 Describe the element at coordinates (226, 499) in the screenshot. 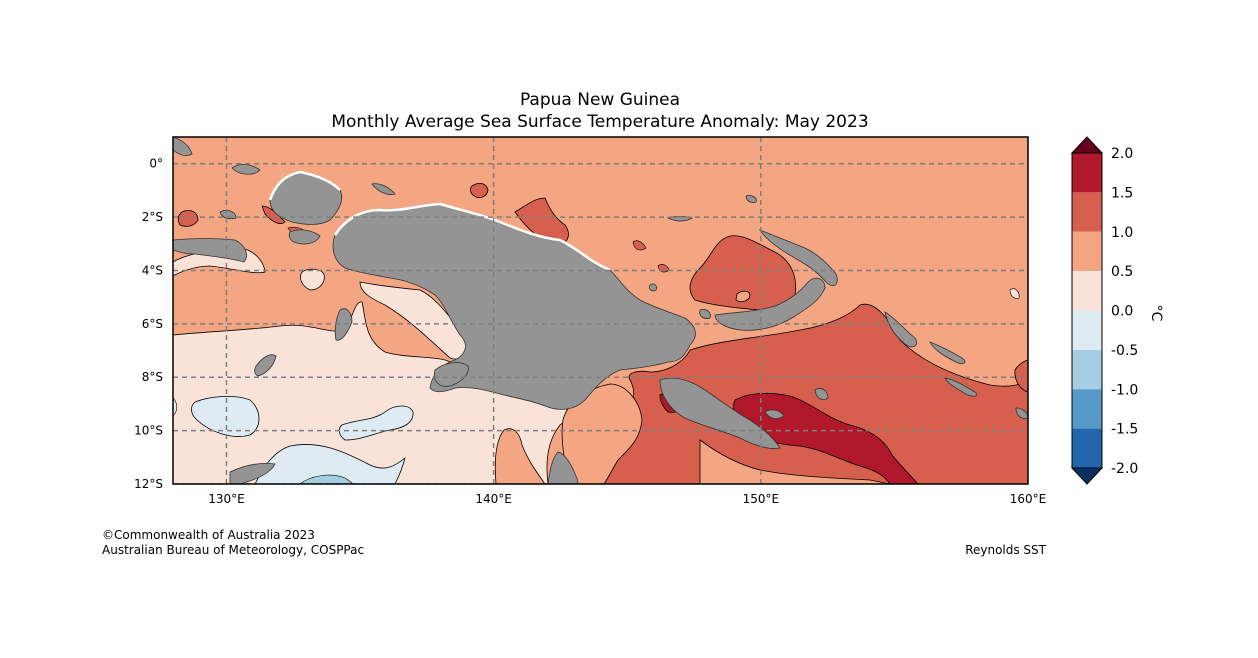

I see `lon-tick-label-0: 130°E` at that location.